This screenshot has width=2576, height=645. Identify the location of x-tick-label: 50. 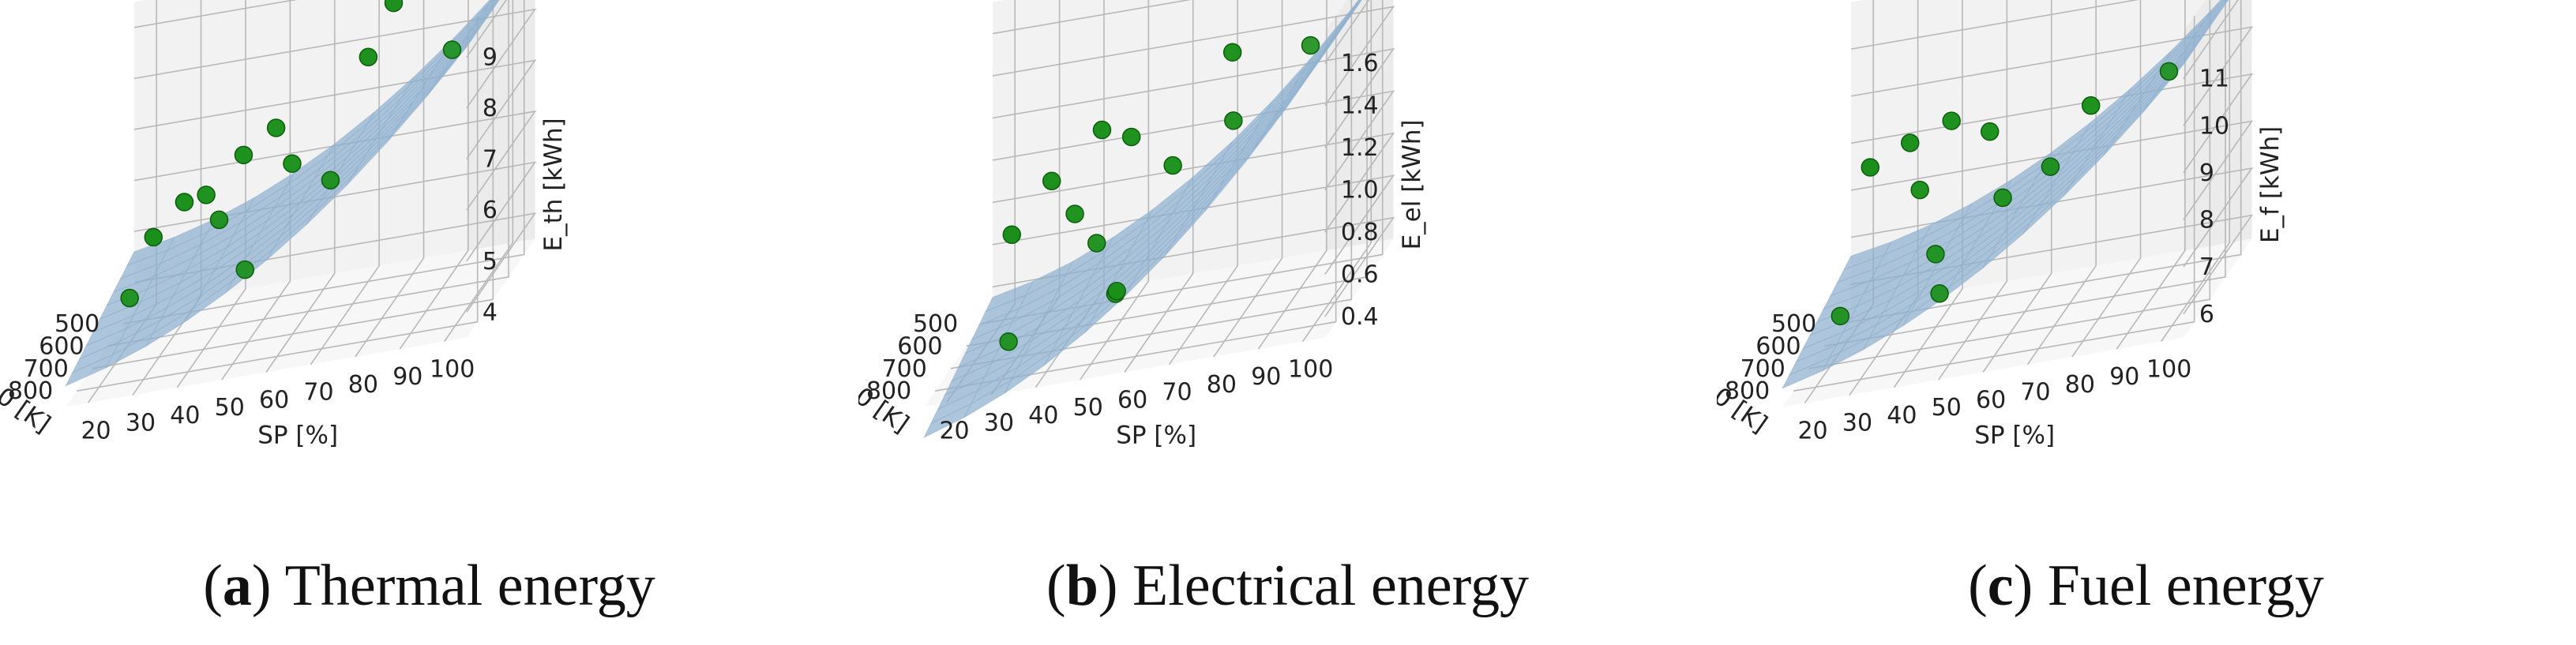
(1947, 408).